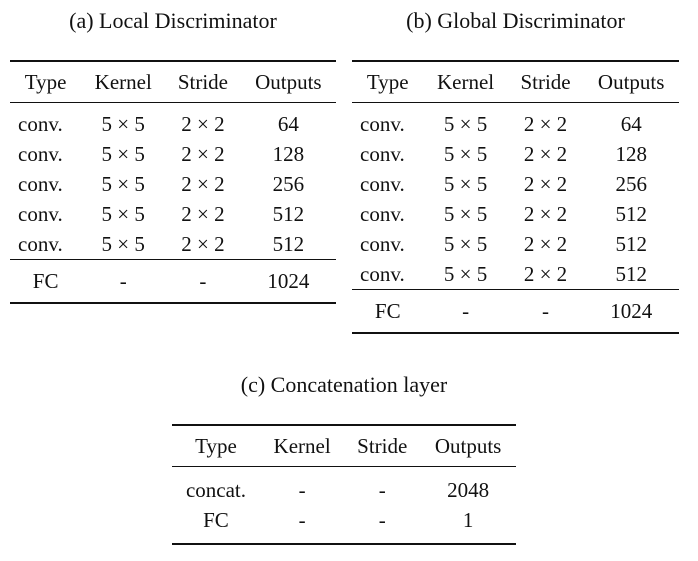 This screenshot has width=698, height=561. I want to click on local-discriminator-caption: (a) Local Discriminator, so click(173, 20).